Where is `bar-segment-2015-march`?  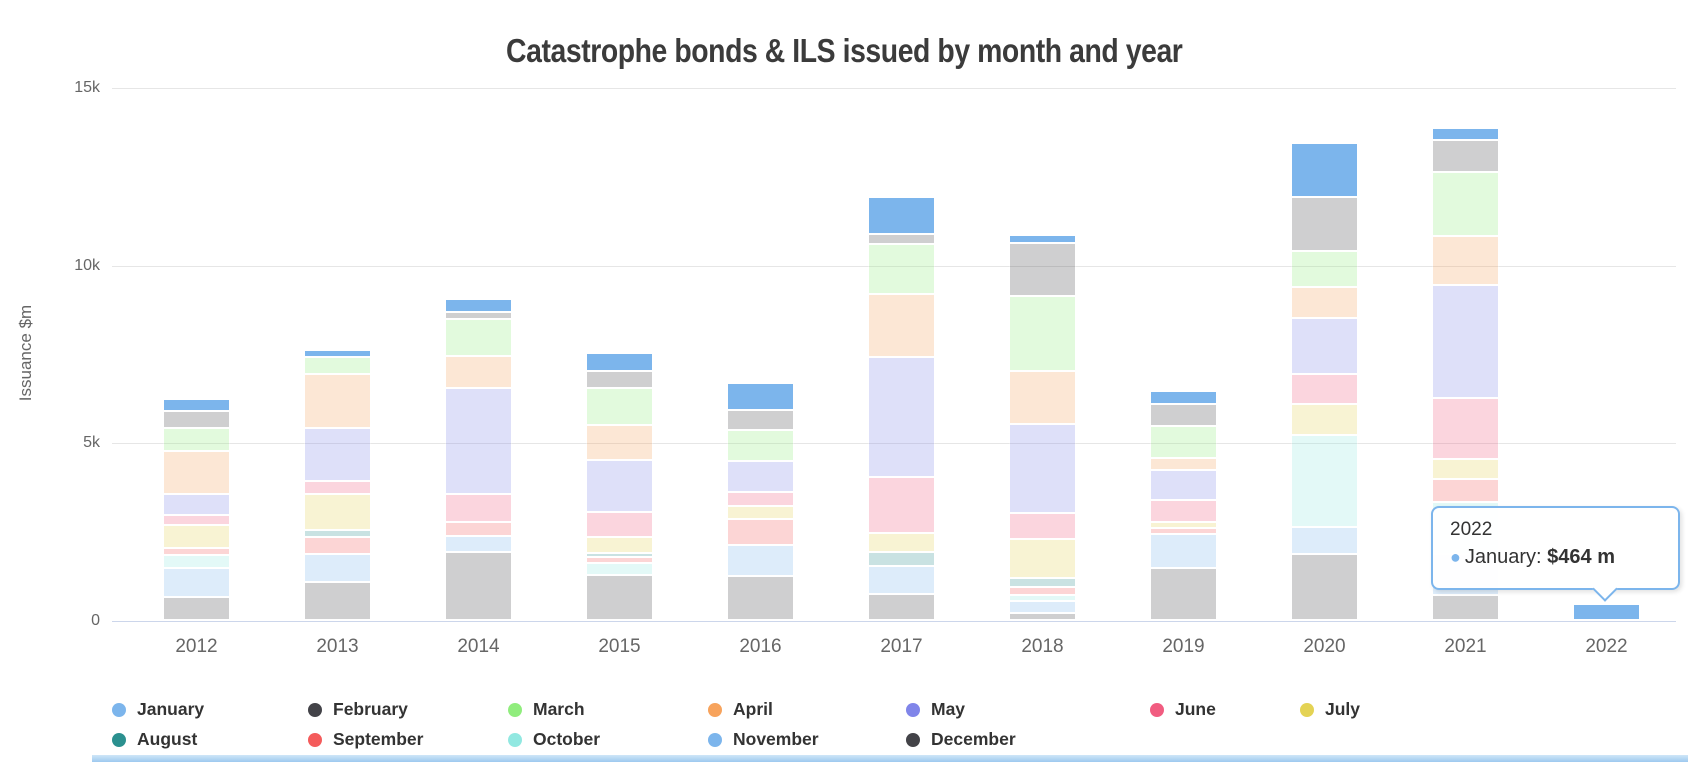 bar-segment-2015-march is located at coordinates (619, 407).